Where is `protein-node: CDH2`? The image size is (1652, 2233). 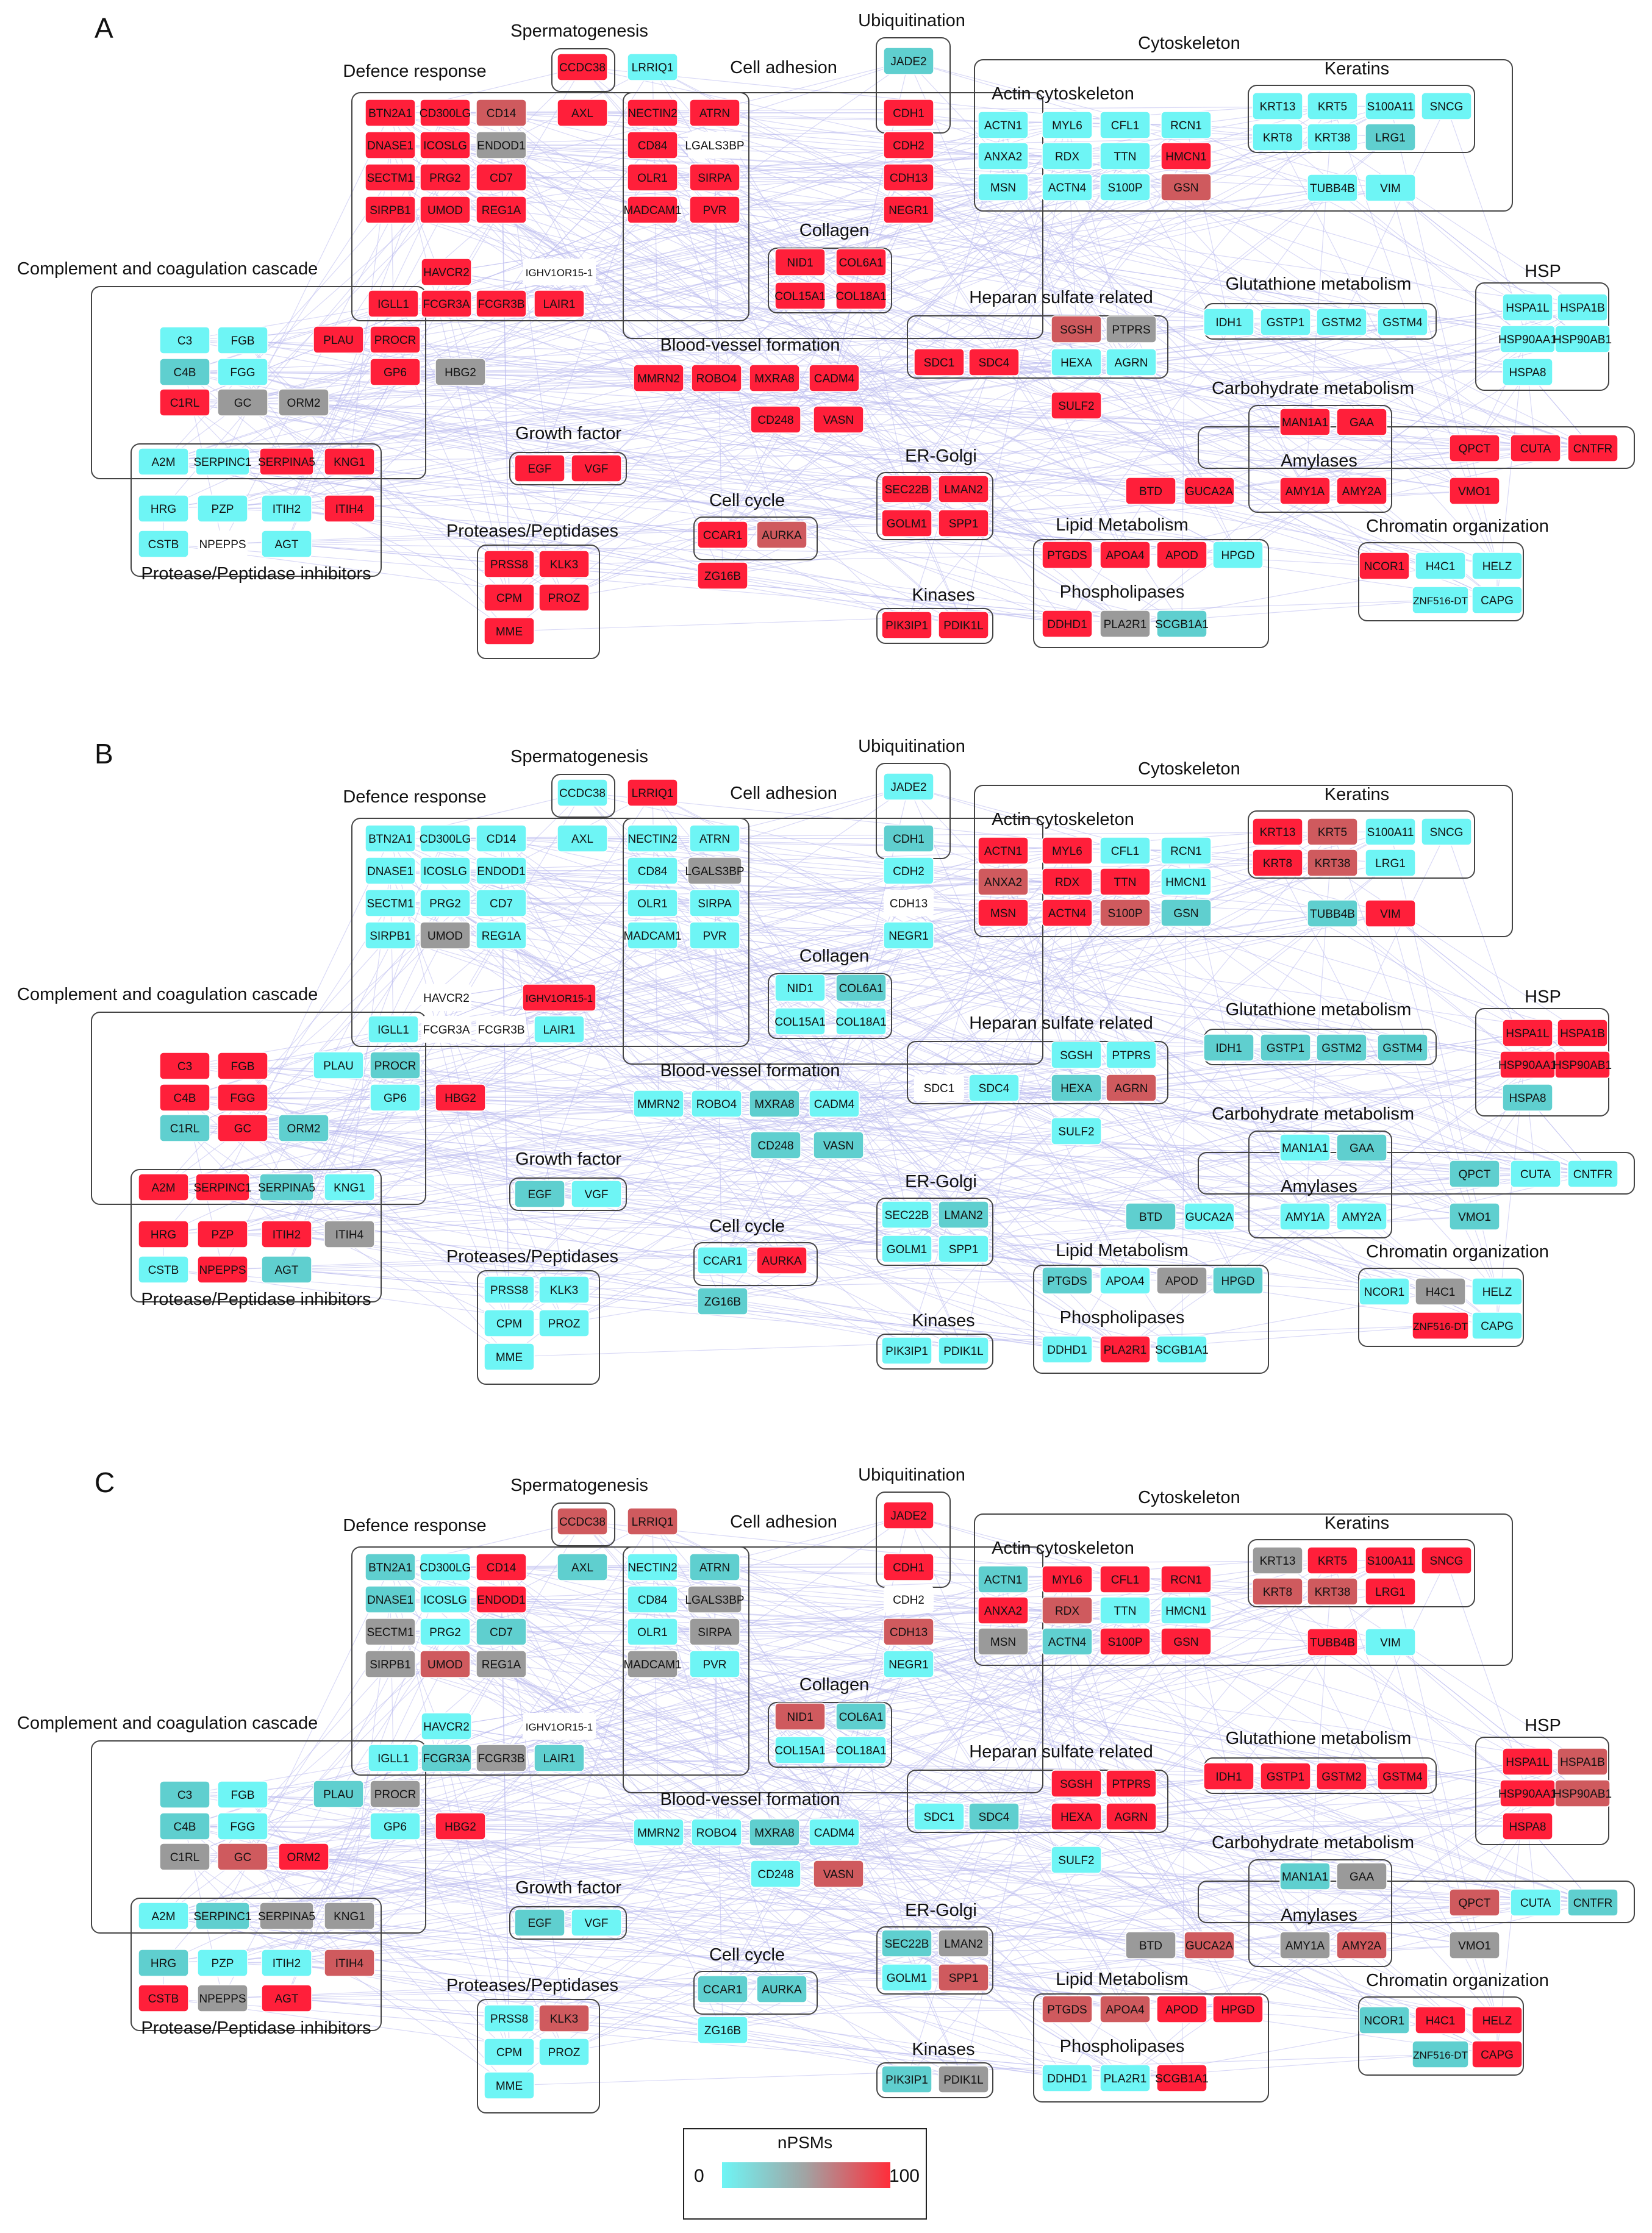
protein-node: CDH2 is located at coordinates (908, 871).